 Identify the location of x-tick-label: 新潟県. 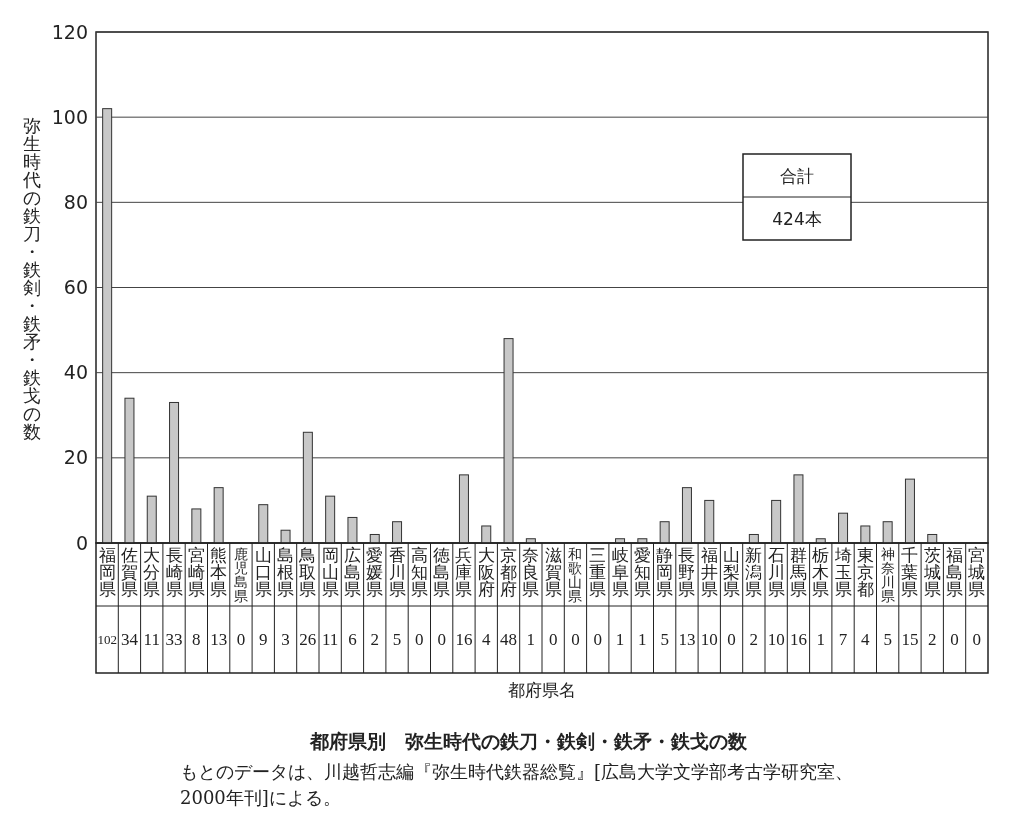
(754, 572).